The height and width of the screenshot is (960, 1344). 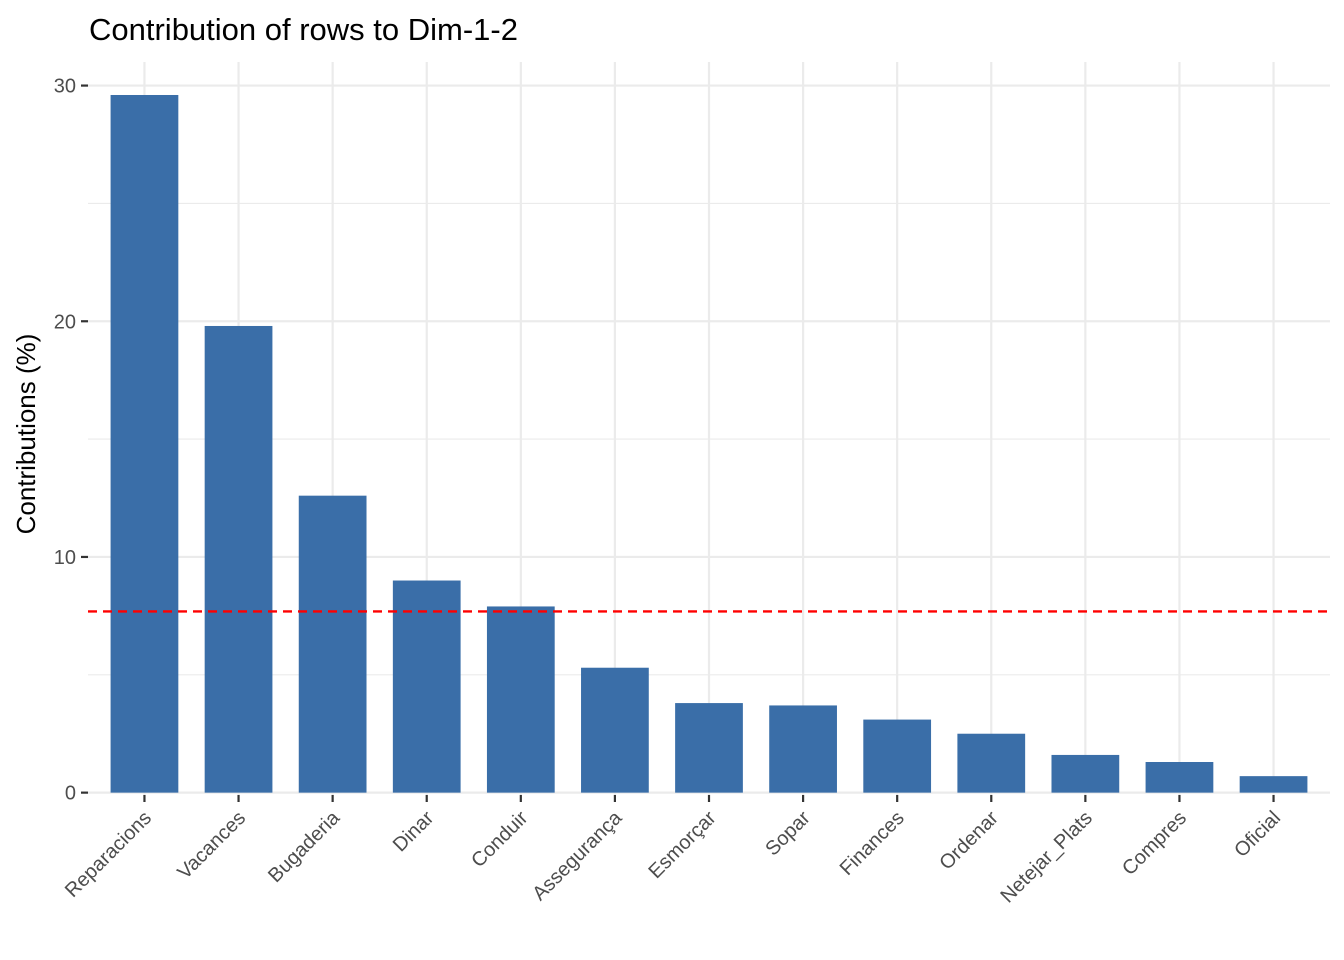 What do you see at coordinates (615, 730) in the screenshot?
I see `bar-assegurança` at bounding box center [615, 730].